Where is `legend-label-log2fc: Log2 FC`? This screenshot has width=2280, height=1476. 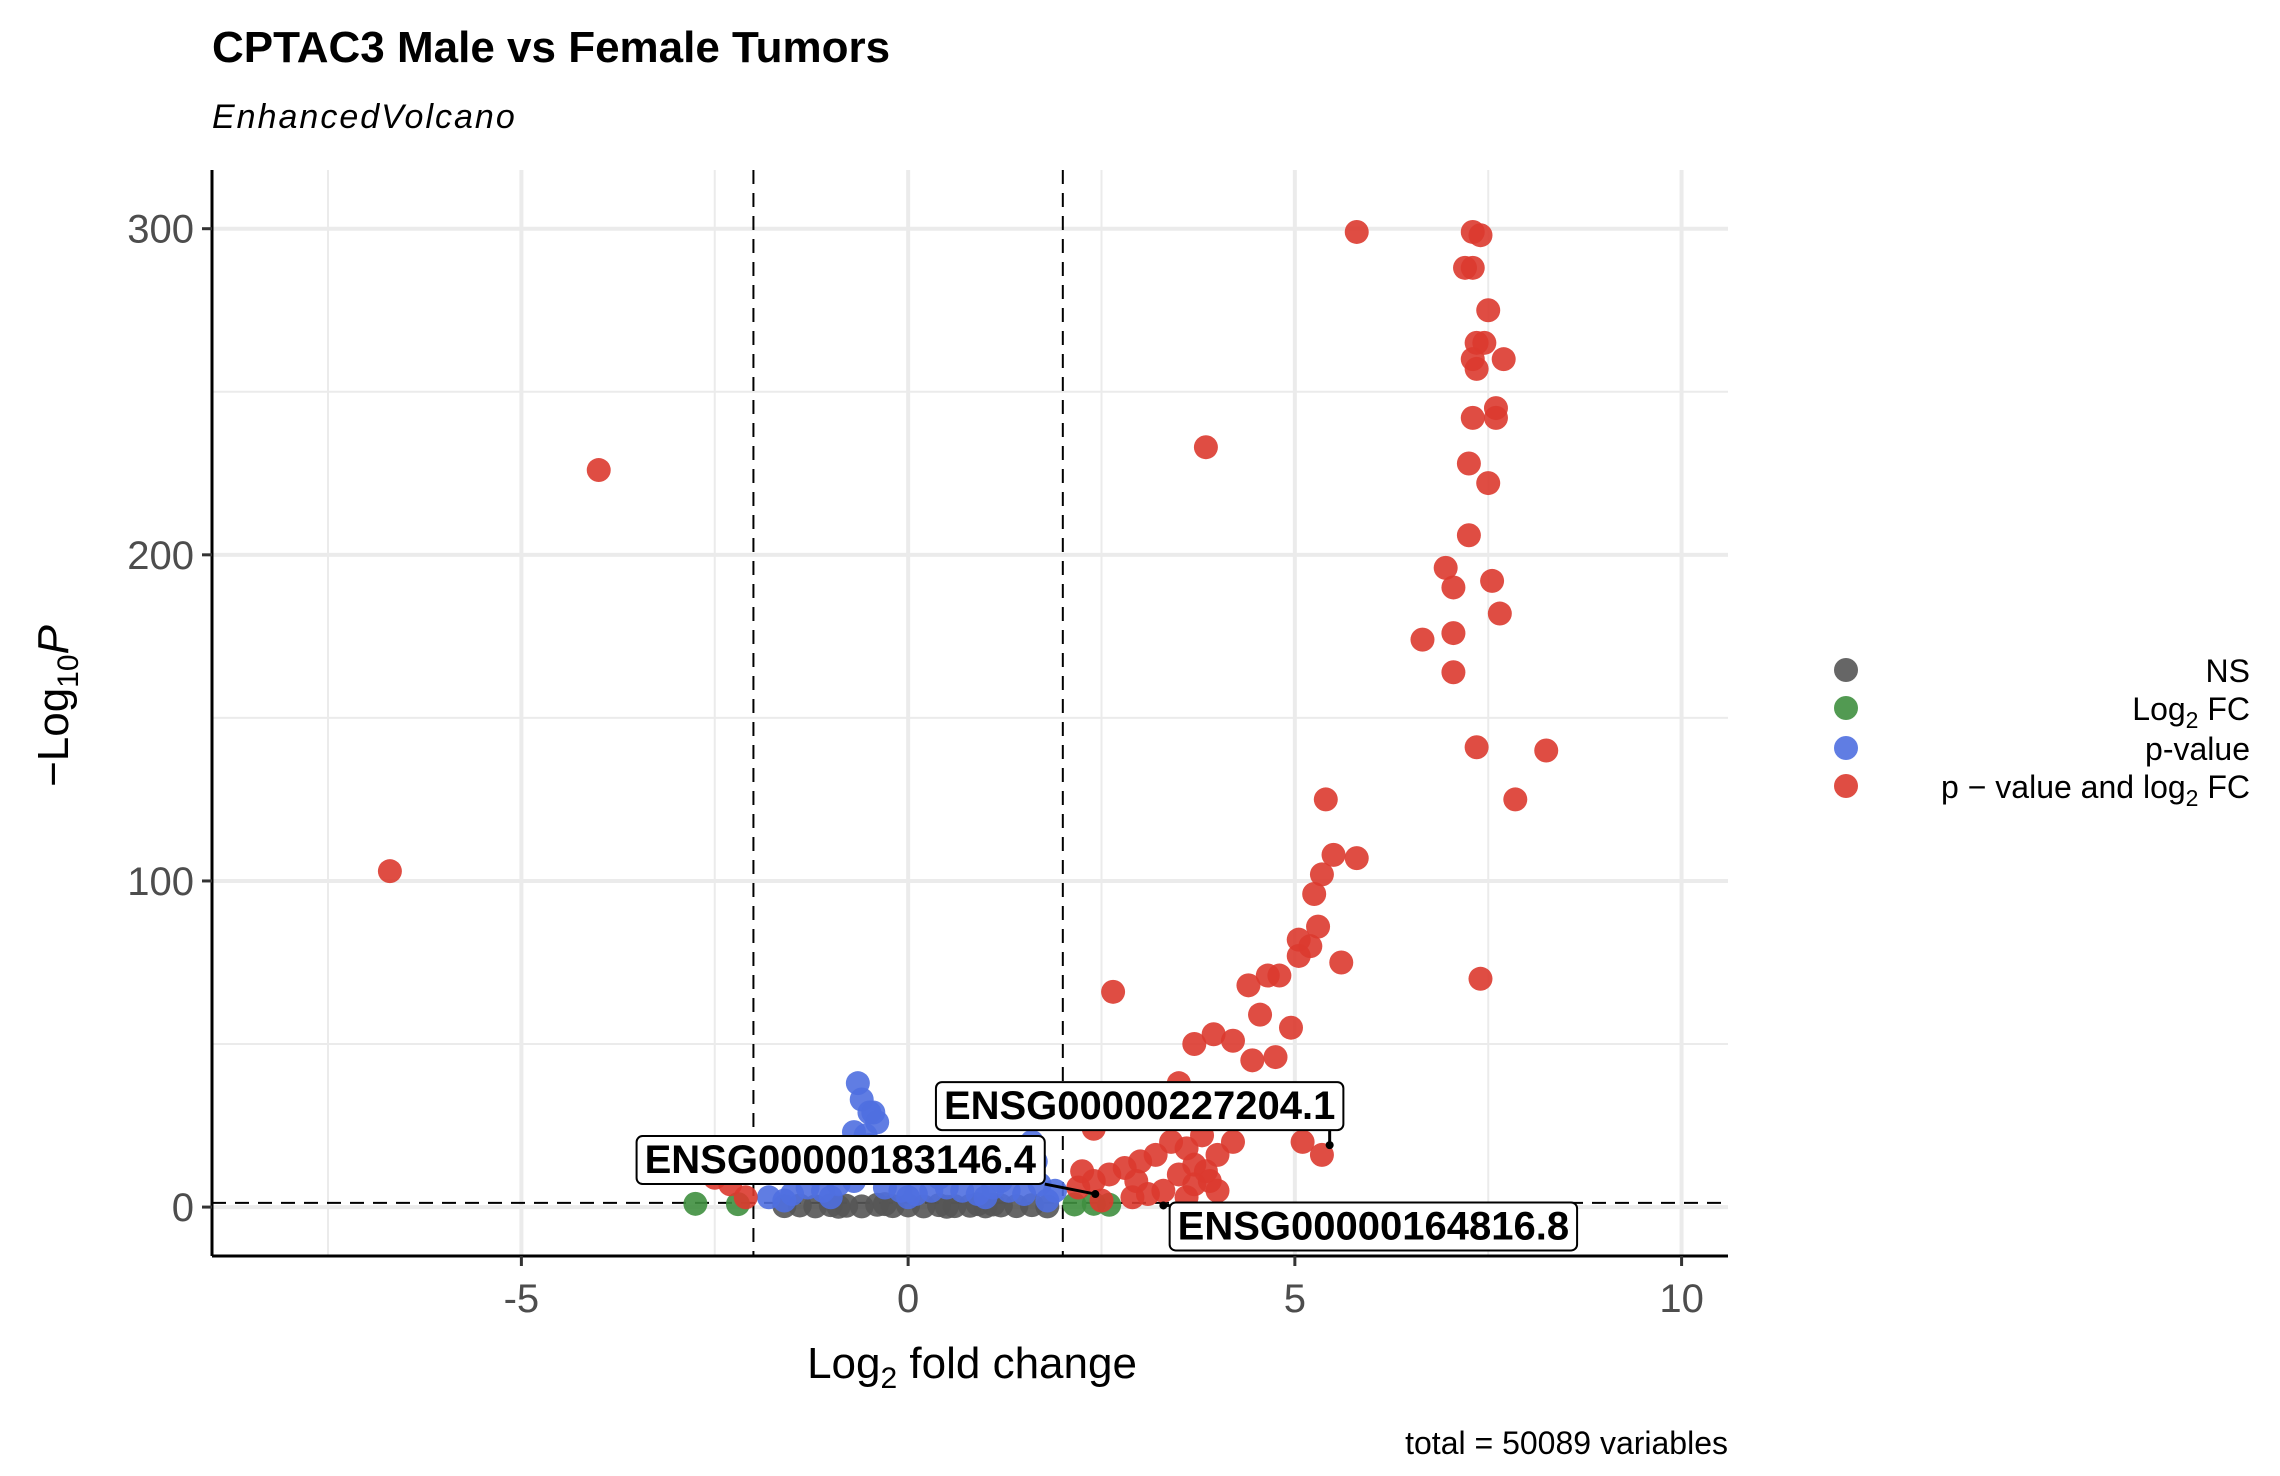
legend-label-log2fc: Log2 FC is located at coordinates (2191, 712).